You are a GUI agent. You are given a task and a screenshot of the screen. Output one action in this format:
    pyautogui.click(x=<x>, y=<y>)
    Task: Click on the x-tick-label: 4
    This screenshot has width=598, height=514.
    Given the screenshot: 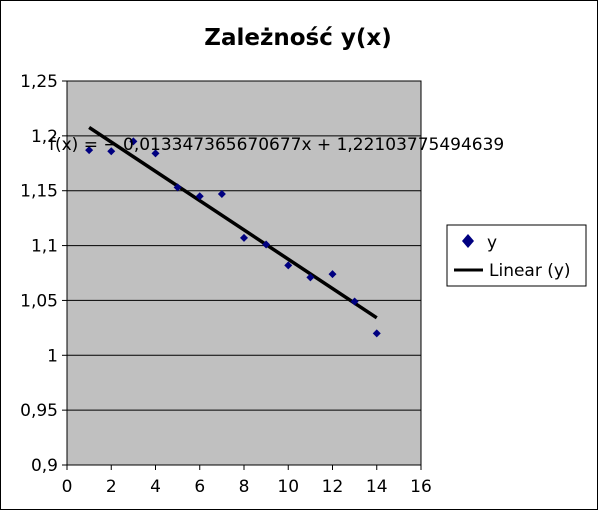 What is the action you would take?
    pyautogui.click(x=155, y=487)
    